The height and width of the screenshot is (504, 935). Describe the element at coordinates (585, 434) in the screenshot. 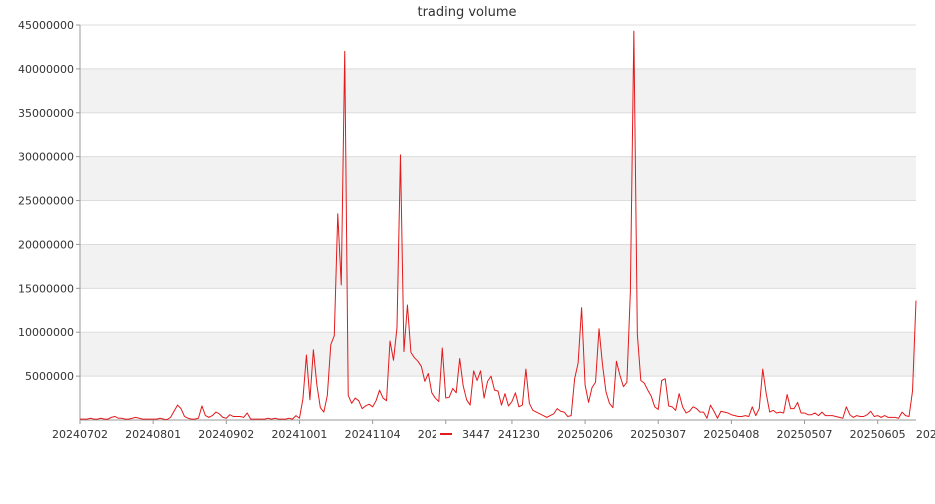

I see `x-tick-label: 20250206` at that location.